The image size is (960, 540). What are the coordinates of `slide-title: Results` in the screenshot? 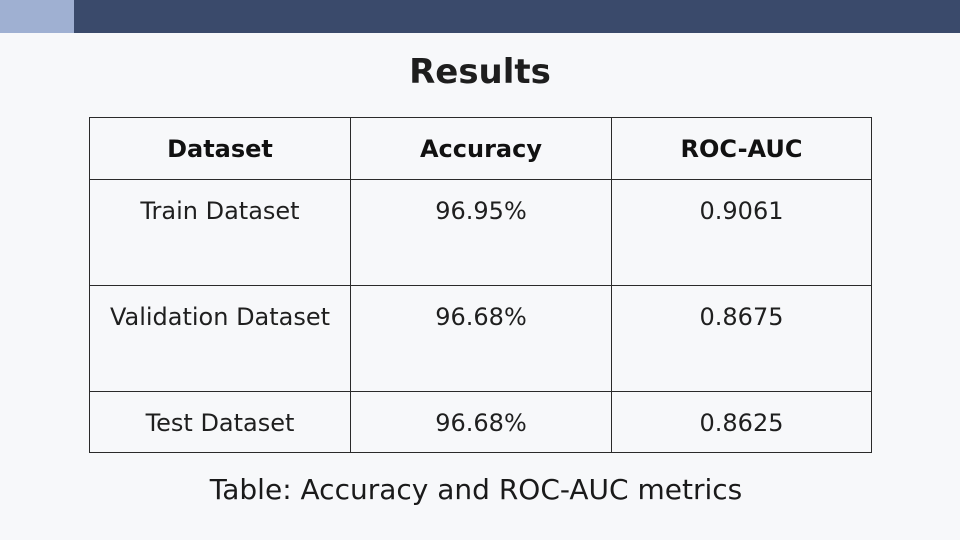 It's located at (480, 72).